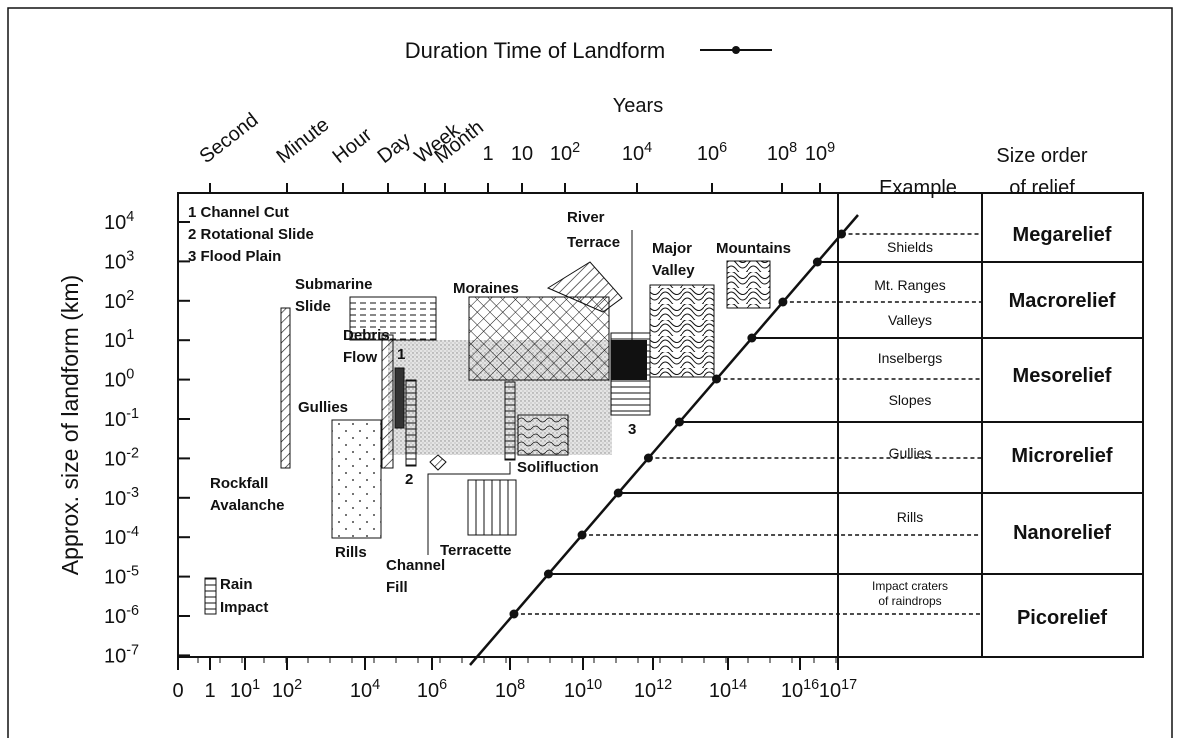  What do you see at coordinates (510, 689) in the screenshot?
I see `x-tick-label: 10⁸` at bounding box center [510, 689].